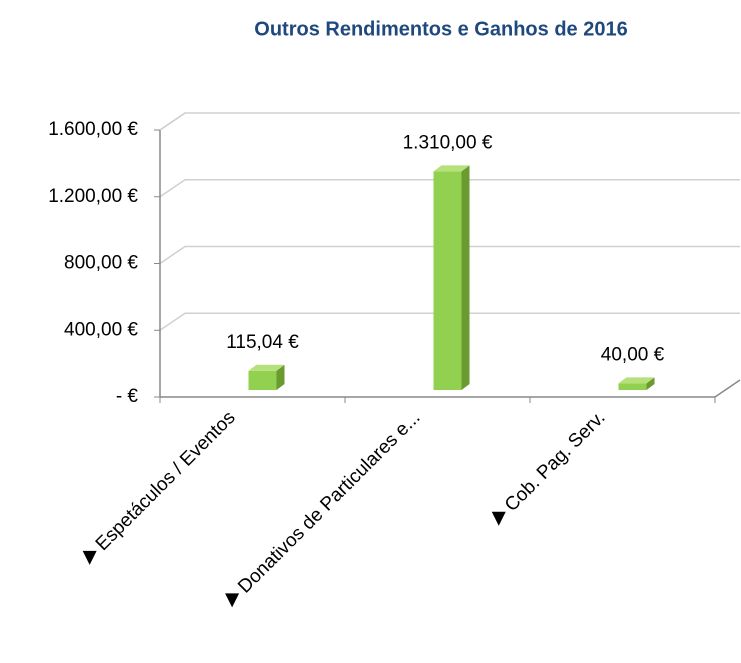  I want to click on x-tick-label-group: Cob. Pag. Serv., so click(550, 466).